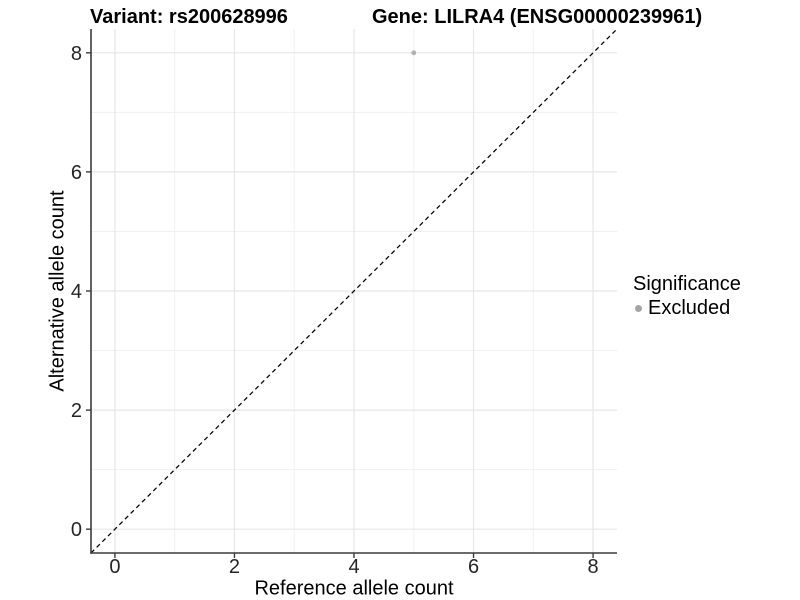 This screenshot has width=800, height=600. What do you see at coordinates (414, 53) in the screenshot?
I see `data-point` at bounding box center [414, 53].